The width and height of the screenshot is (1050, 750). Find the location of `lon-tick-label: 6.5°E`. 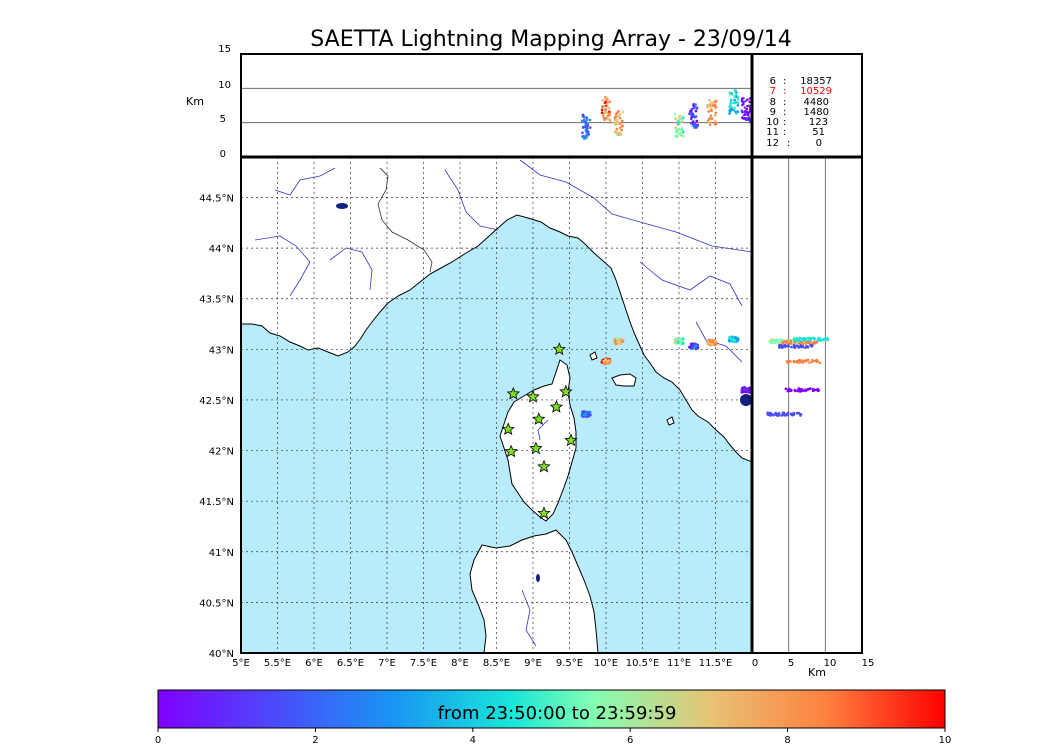

lon-tick-label: 6.5°E is located at coordinates (350, 663).